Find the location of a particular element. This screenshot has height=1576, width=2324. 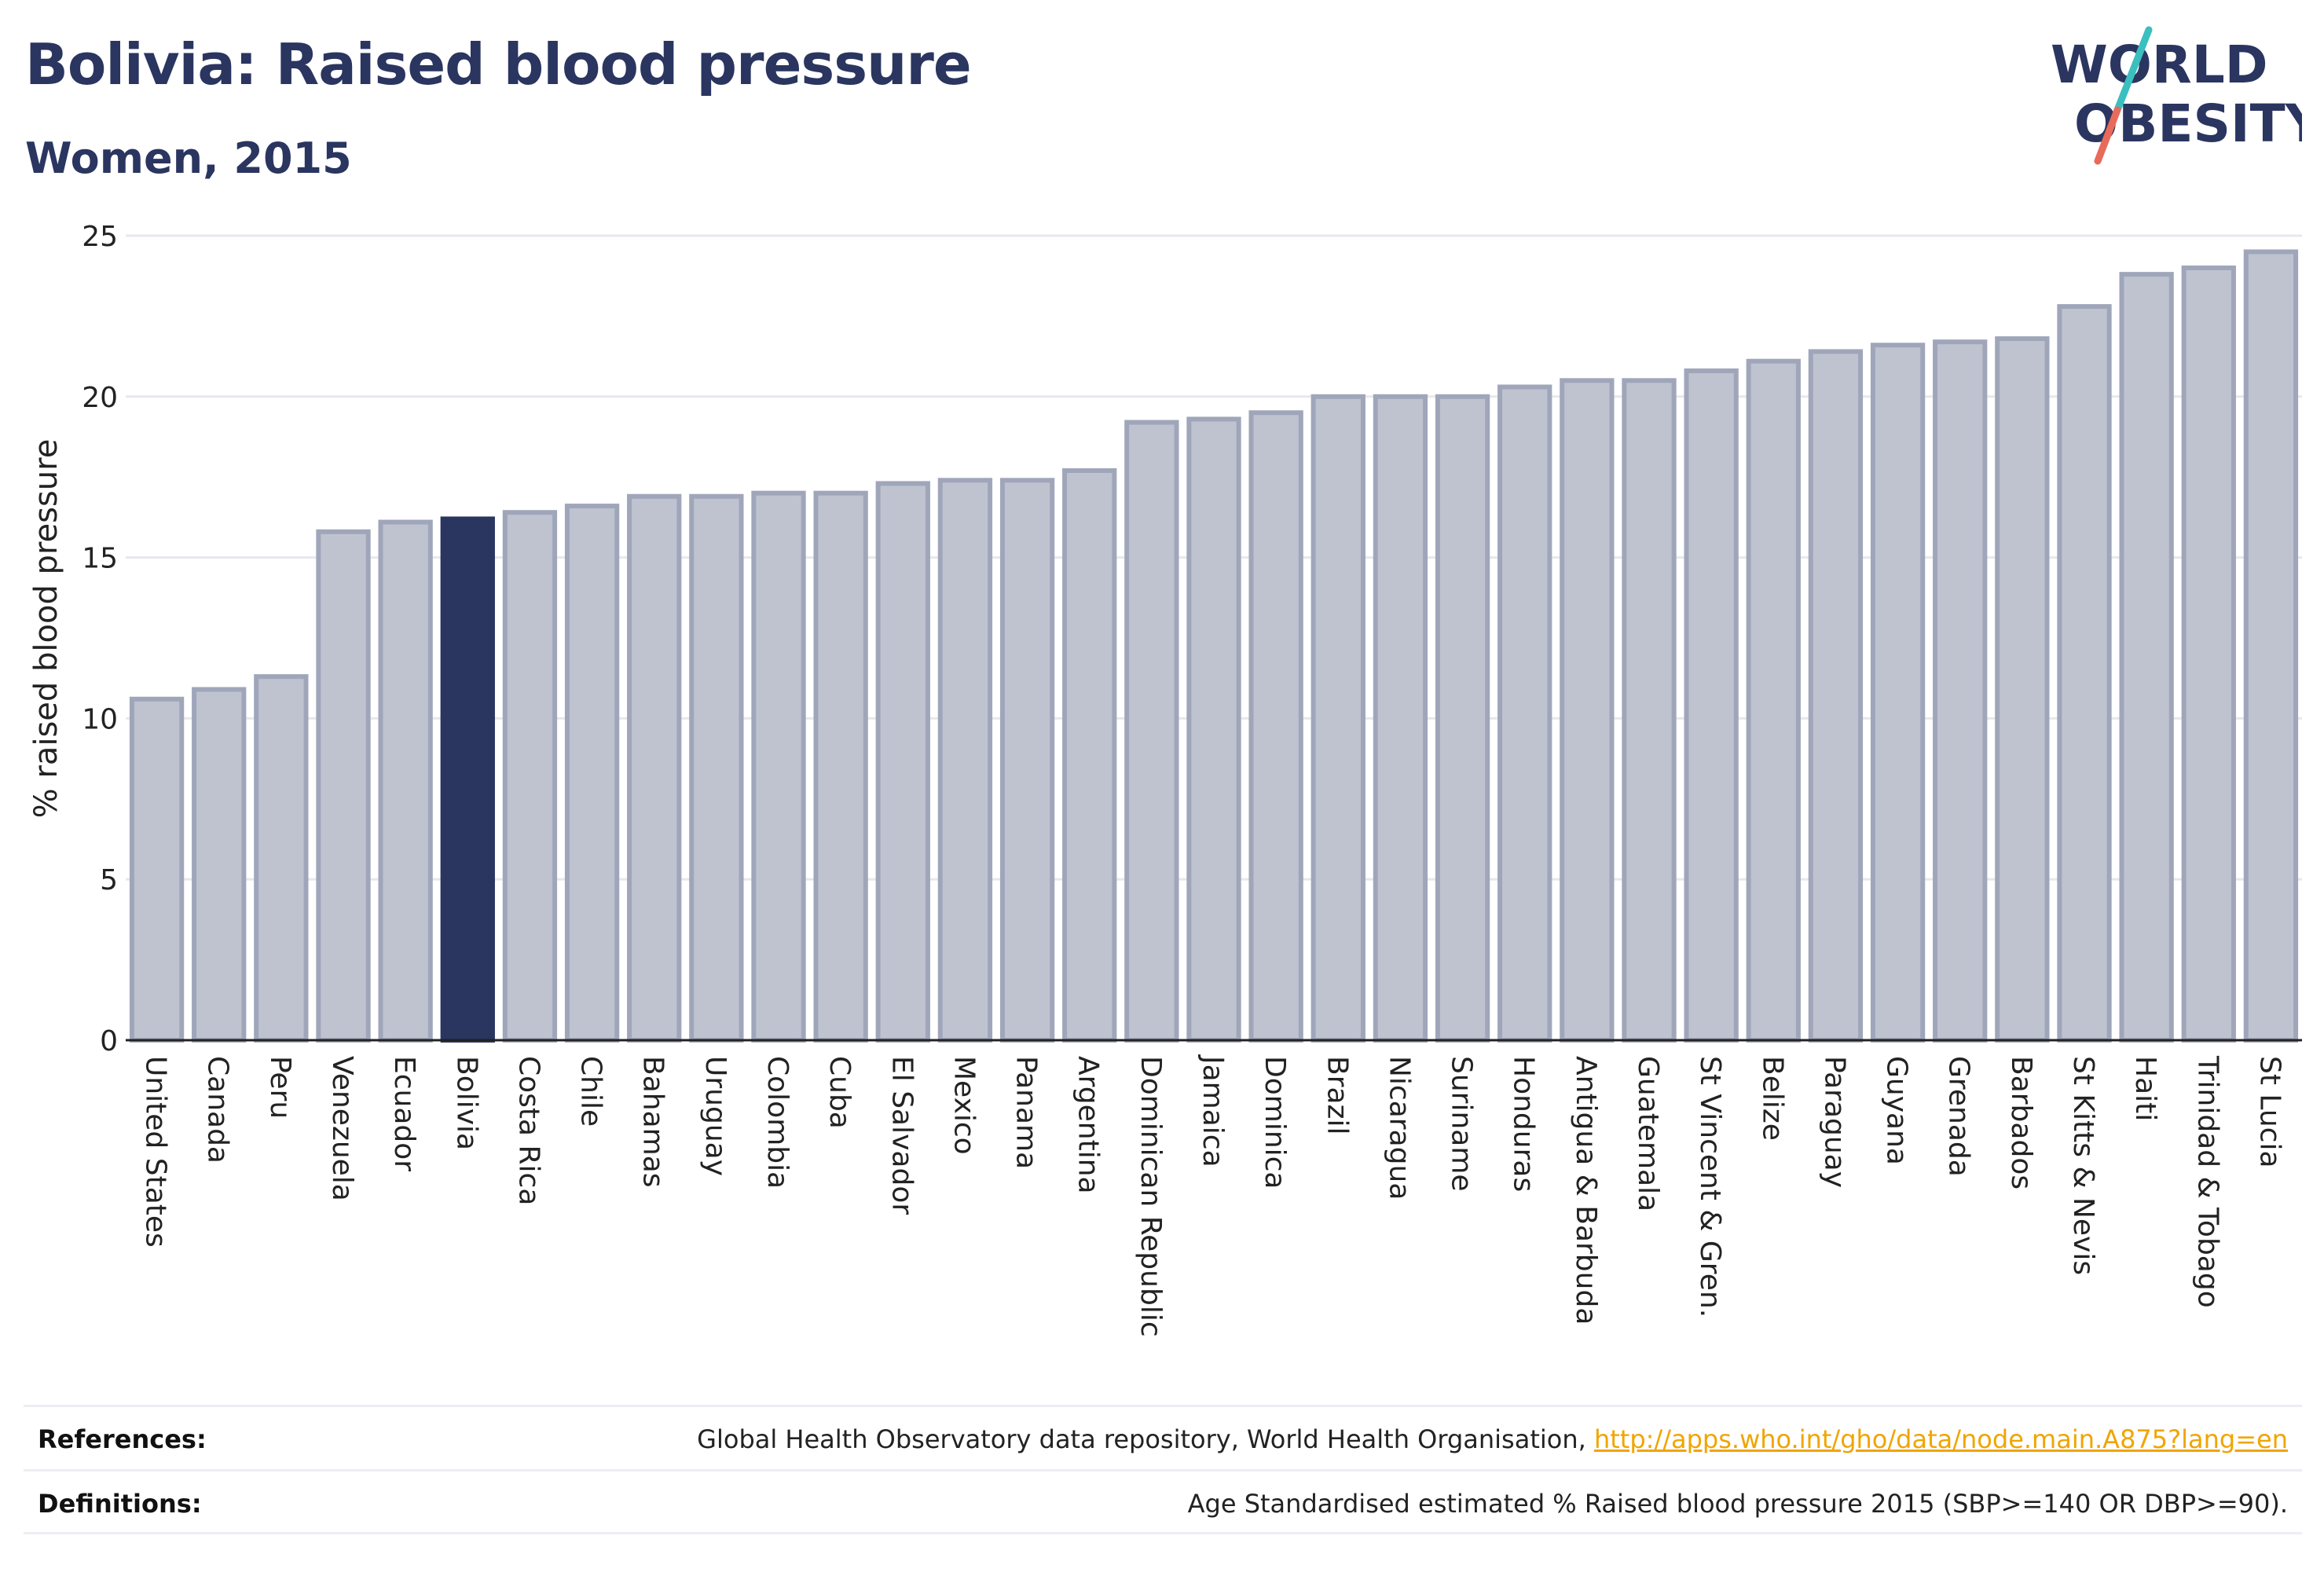

chart-title: Bolivia: Raised blood pressure is located at coordinates (498, 64).